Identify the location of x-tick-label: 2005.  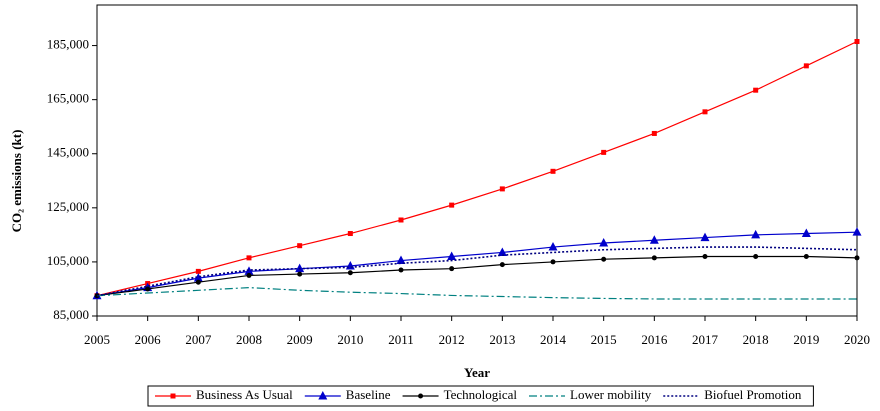
(97, 339).